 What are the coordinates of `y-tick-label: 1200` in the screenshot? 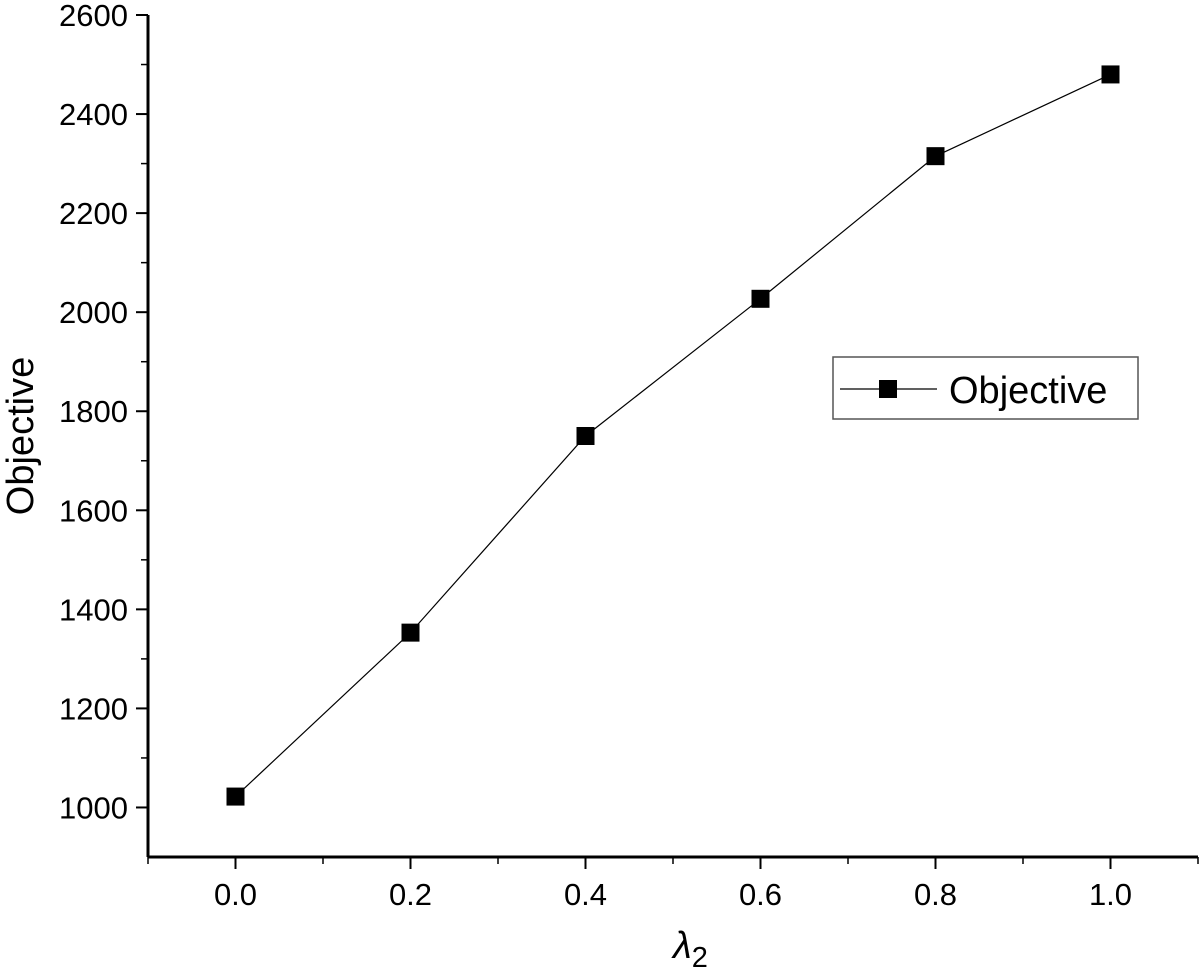 It's located at (93, 708).